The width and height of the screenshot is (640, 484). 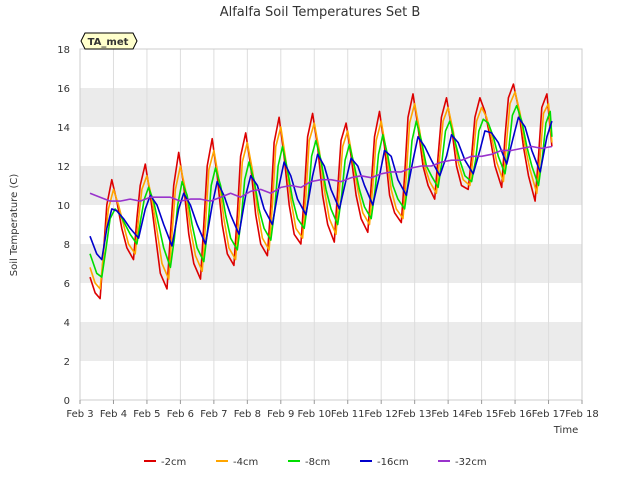 I want to click on y-axis-label: Soil Temperature (C), so click(x=14, y=225).